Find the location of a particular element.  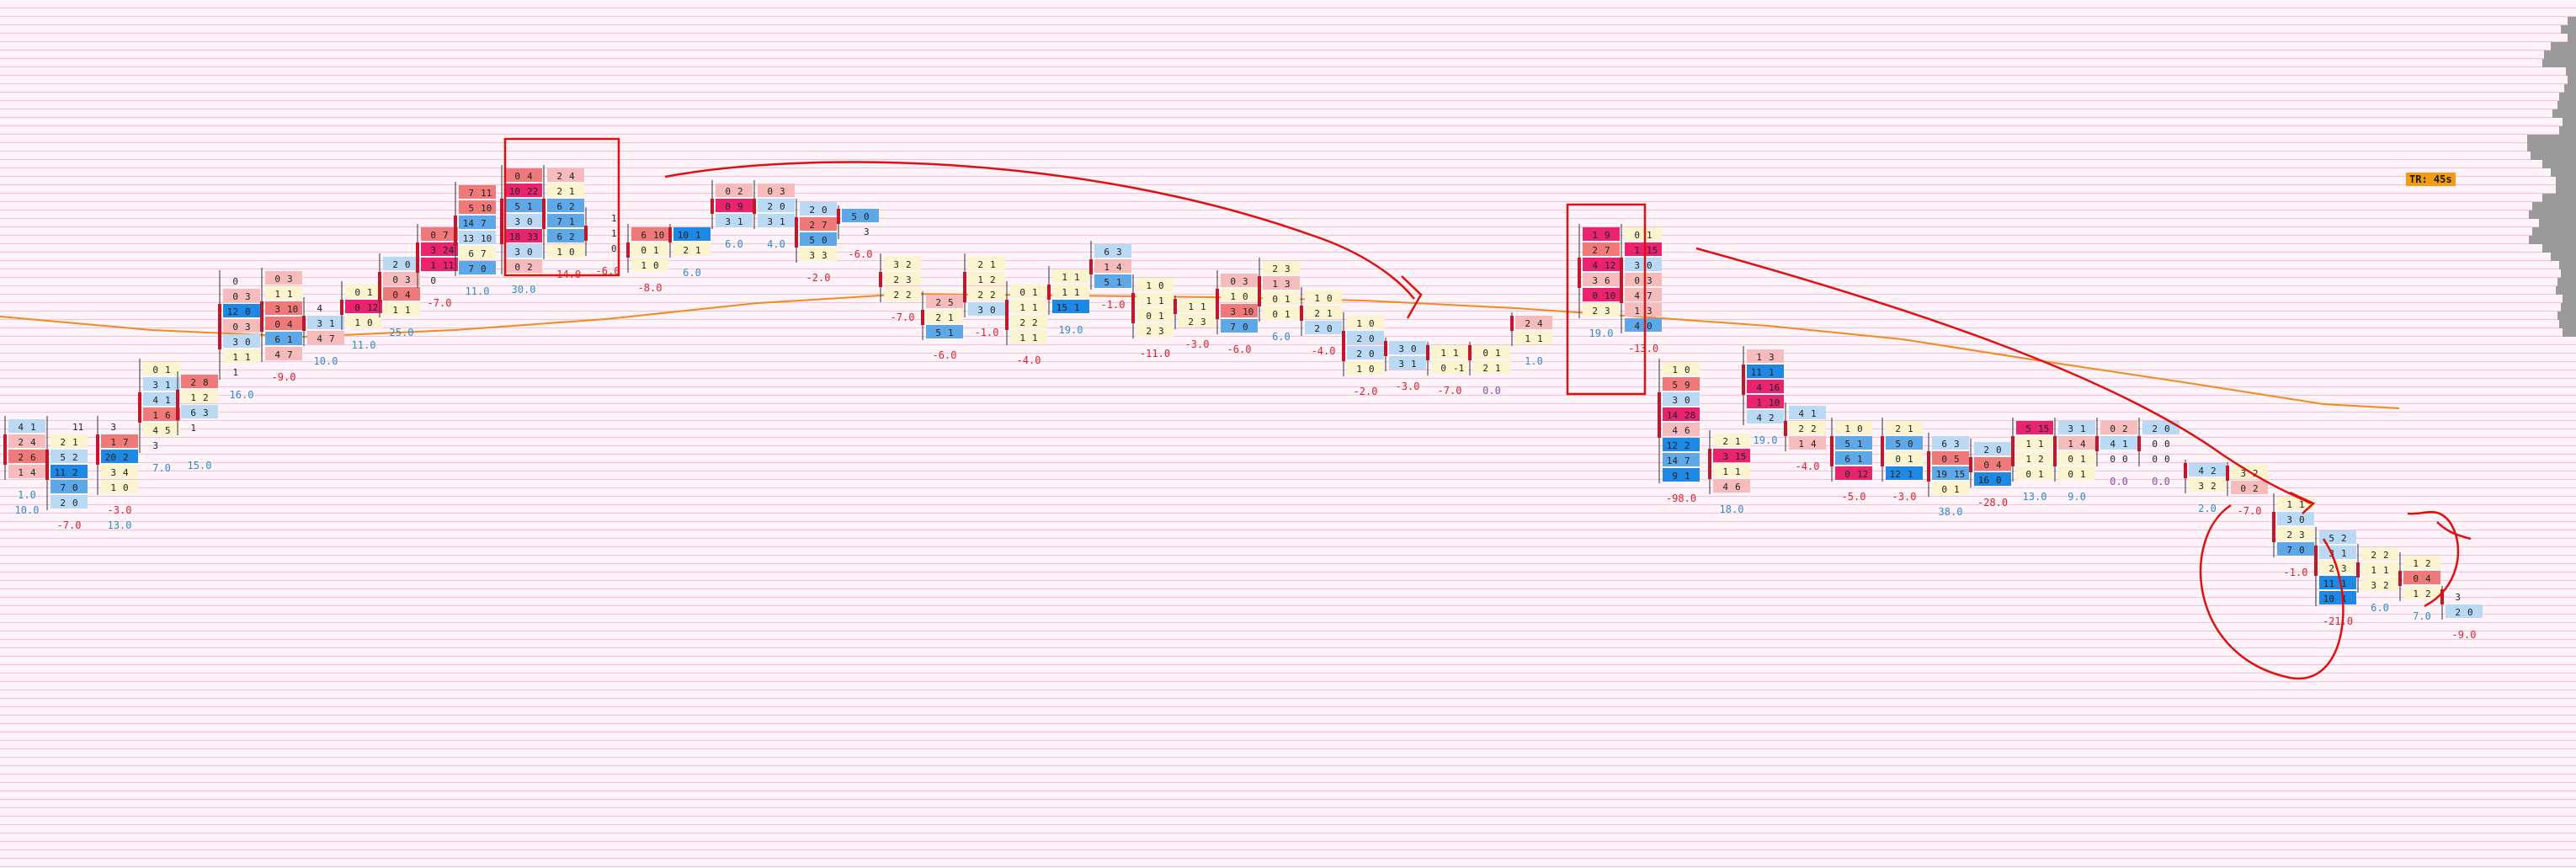

footprint-bar: 2 42 16 27 16 21 0-14.0 is located at coordinates (563, 222).